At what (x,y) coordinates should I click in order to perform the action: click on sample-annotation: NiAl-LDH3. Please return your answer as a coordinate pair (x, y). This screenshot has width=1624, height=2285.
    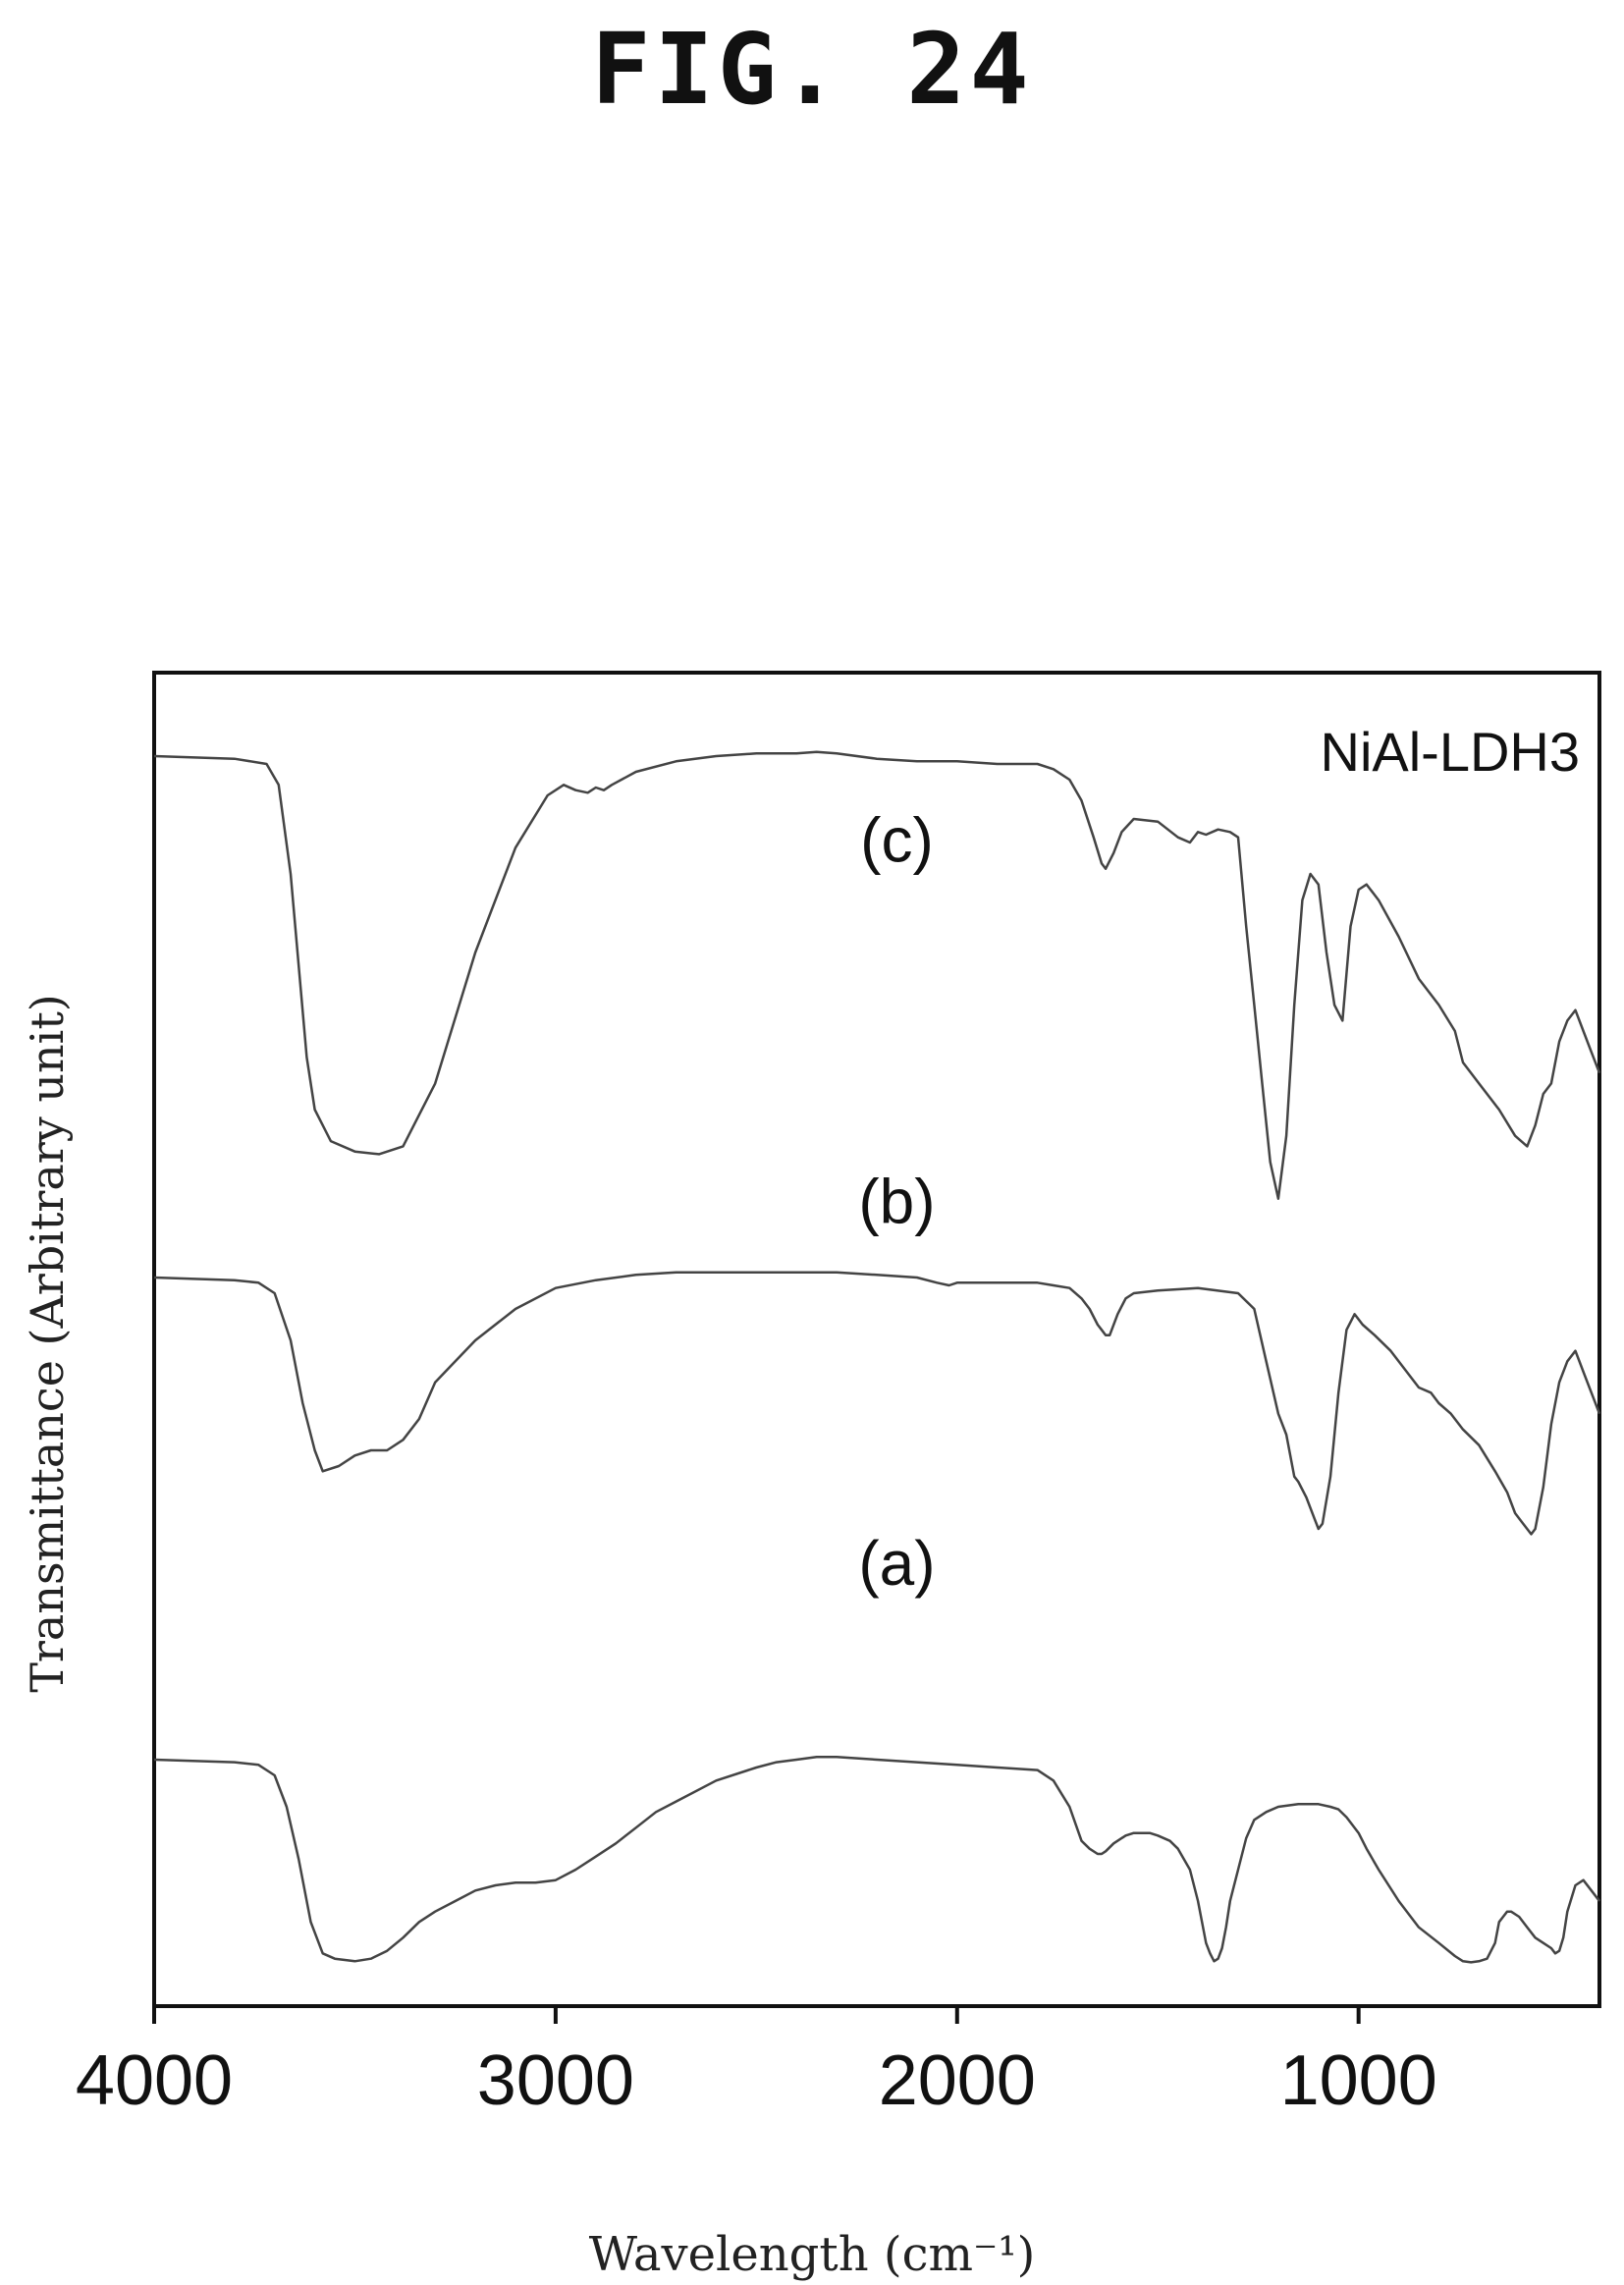
    Looking at the image, I should click on (1451, 752).